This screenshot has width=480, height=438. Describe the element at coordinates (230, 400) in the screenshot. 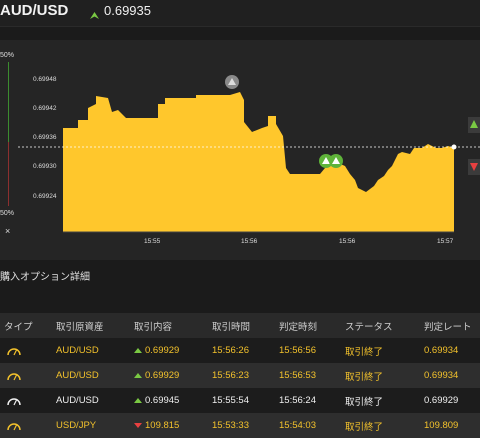

I see `time-cell: 15:55:54` at that location.